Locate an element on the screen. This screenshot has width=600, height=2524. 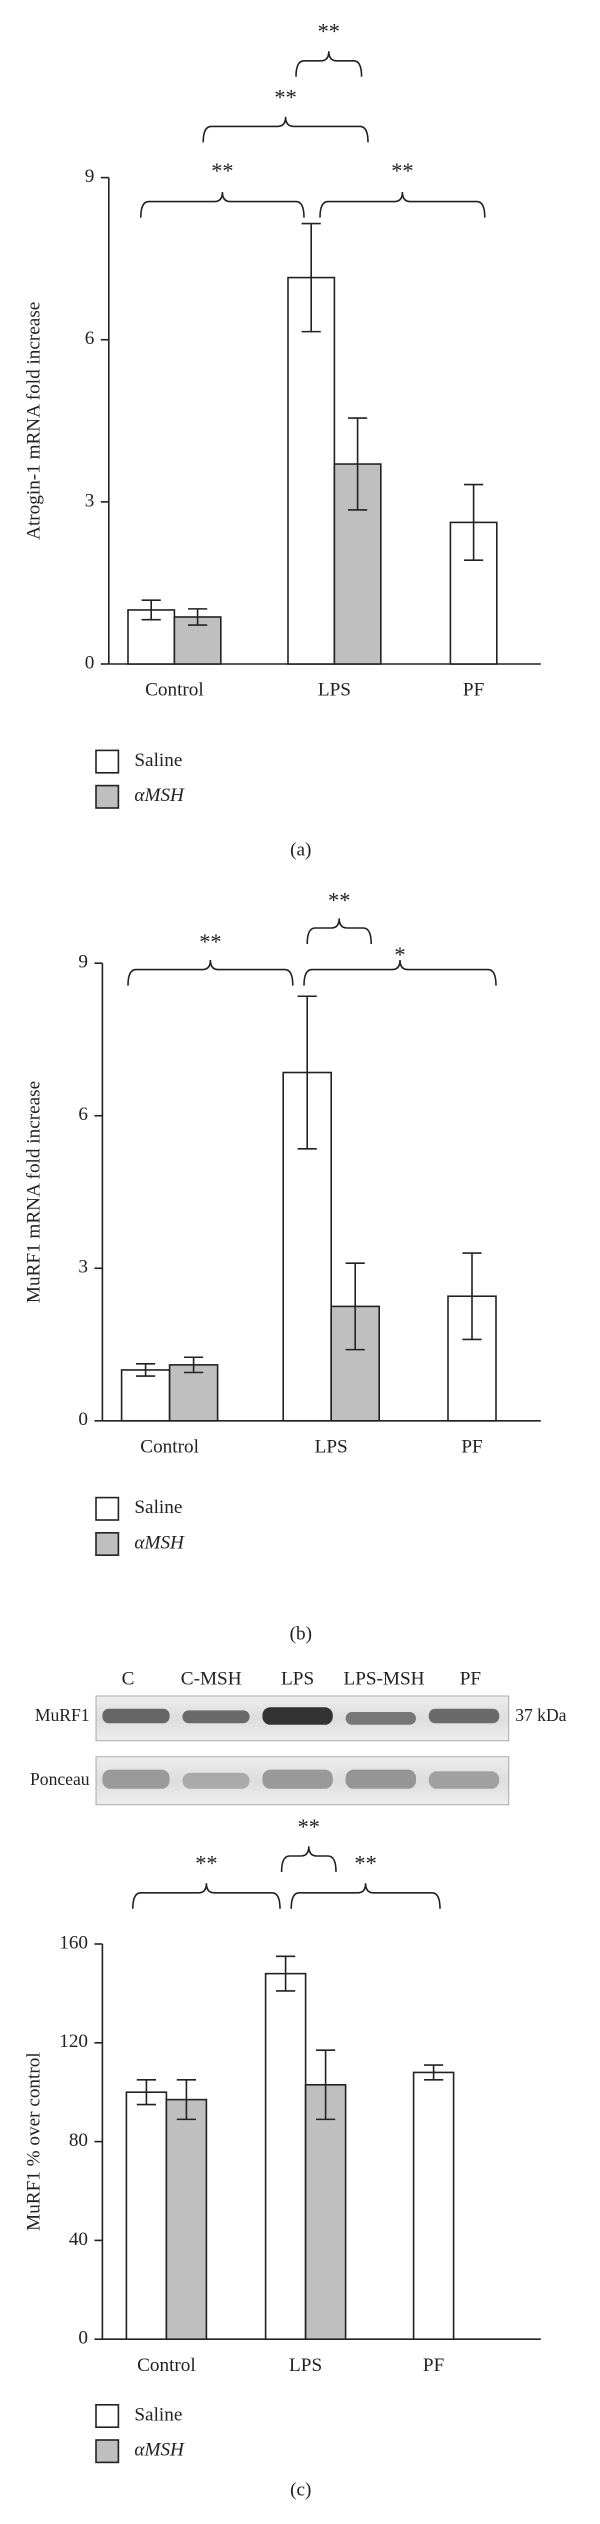
lane-label: LPS is located at coordinates (297, 1678).